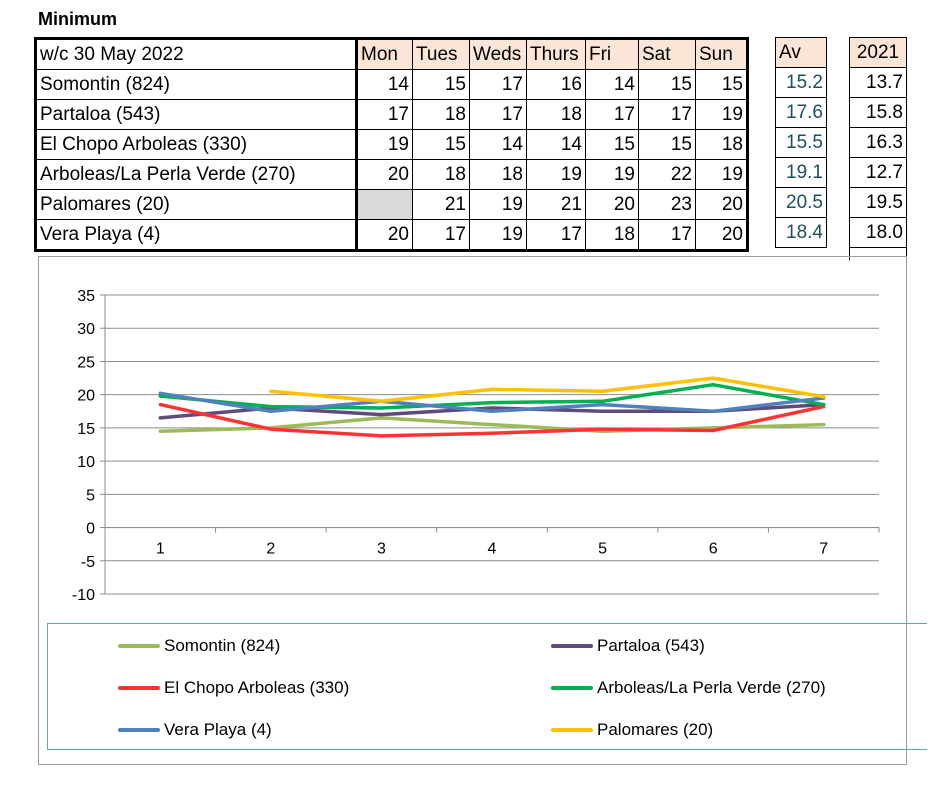 This screenshot has width=931, height=800. What do you see at coordinates (86, 429) in the screenshot?
I see `y-tick-label: 15` at bounding box center [86, 429].